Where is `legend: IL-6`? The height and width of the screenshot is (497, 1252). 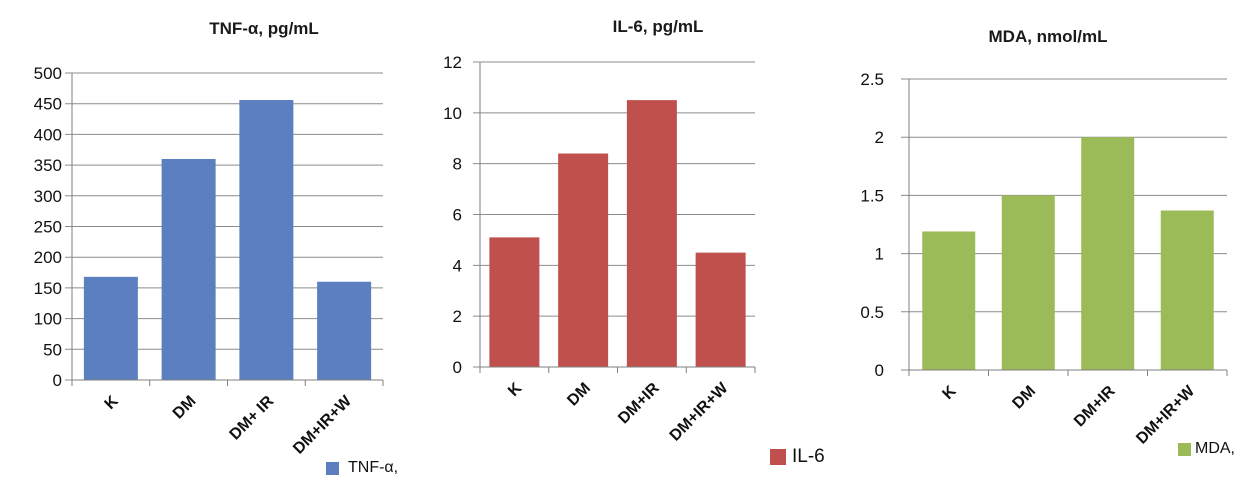
legend: IL-6 is located at coordinates (797, 457).